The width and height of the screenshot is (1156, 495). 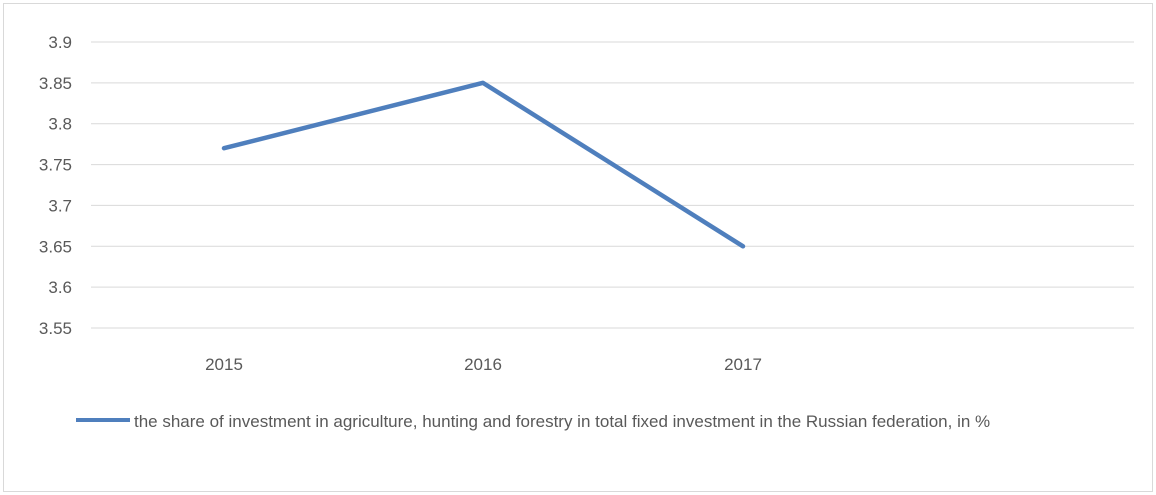 I want to click on x-tick-label: 2016, so click(x=483, y=364).